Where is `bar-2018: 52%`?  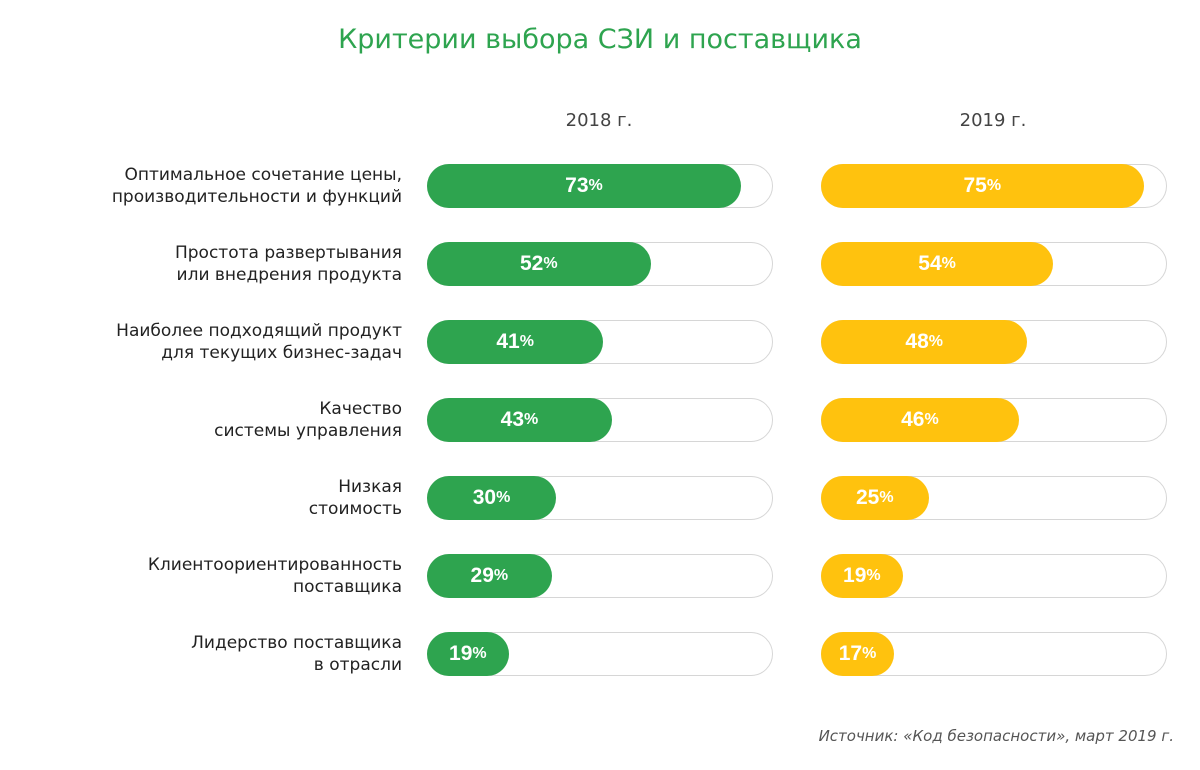 bar-2018: 52% is located at coordinates (539, 264).